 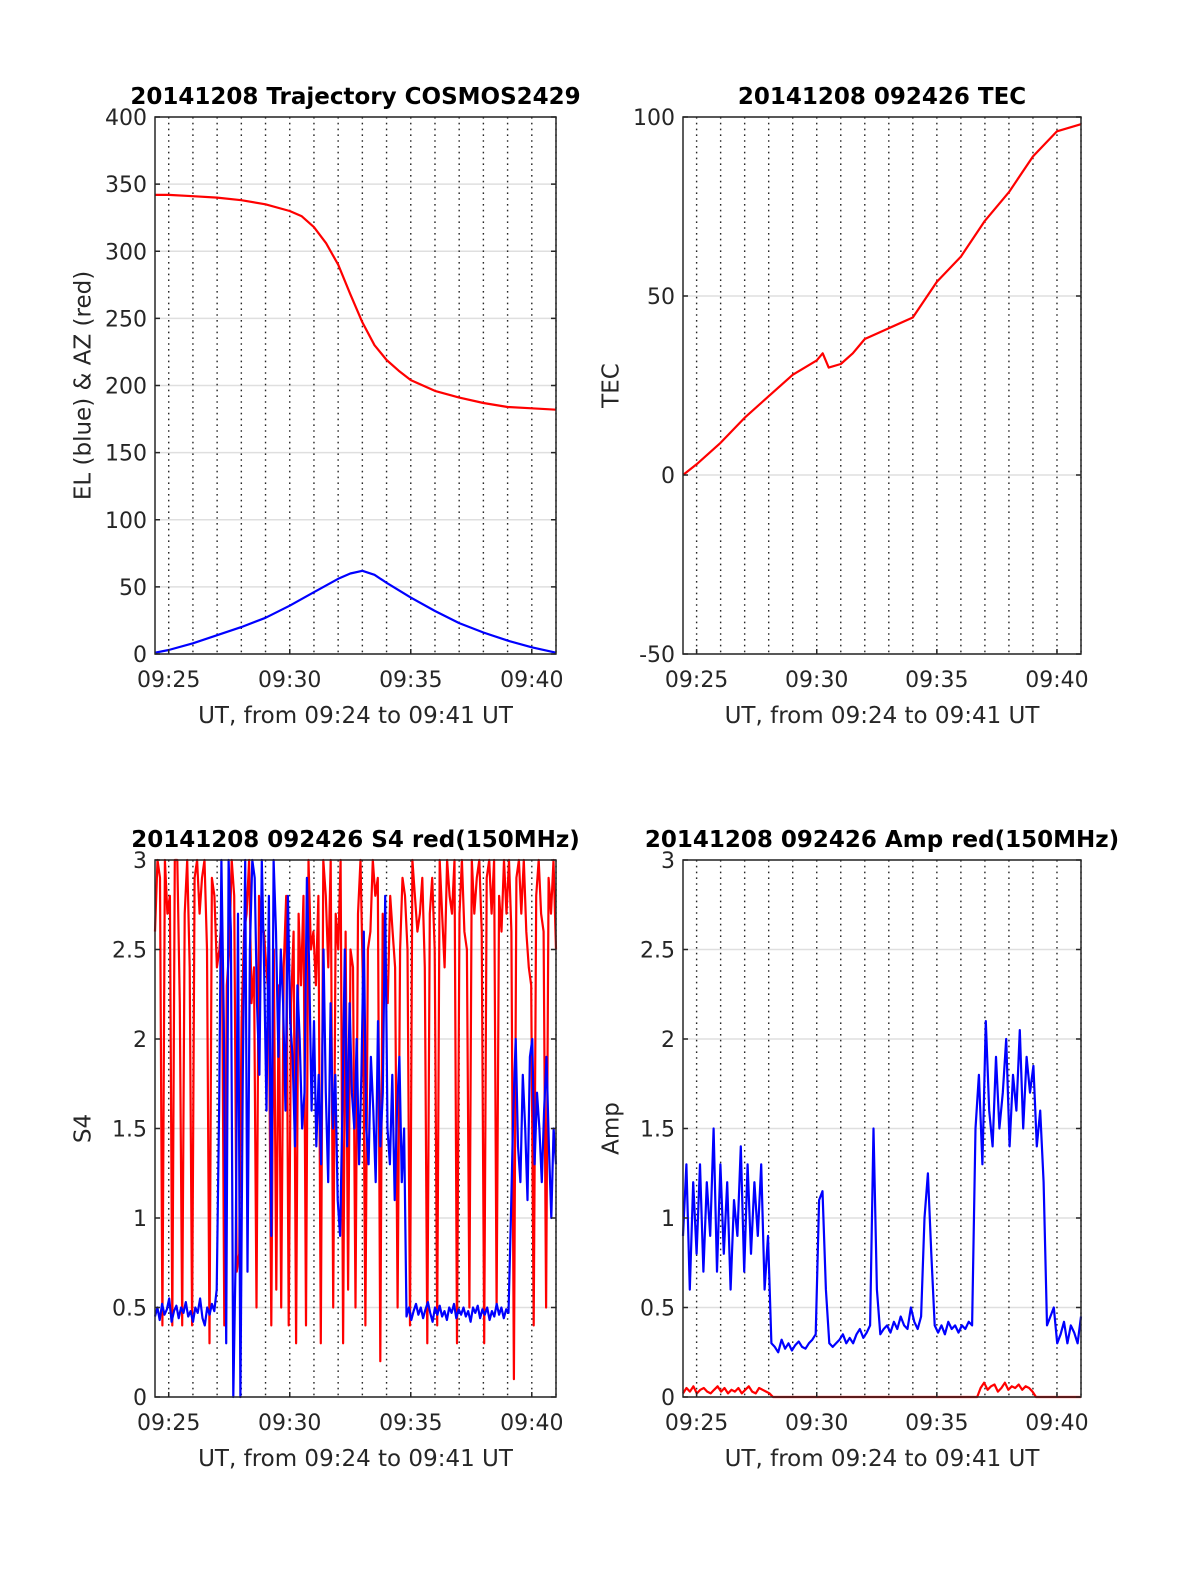 I want to click on chart-1-xtick-label-2: 09:35, so click(x=410, y=680).